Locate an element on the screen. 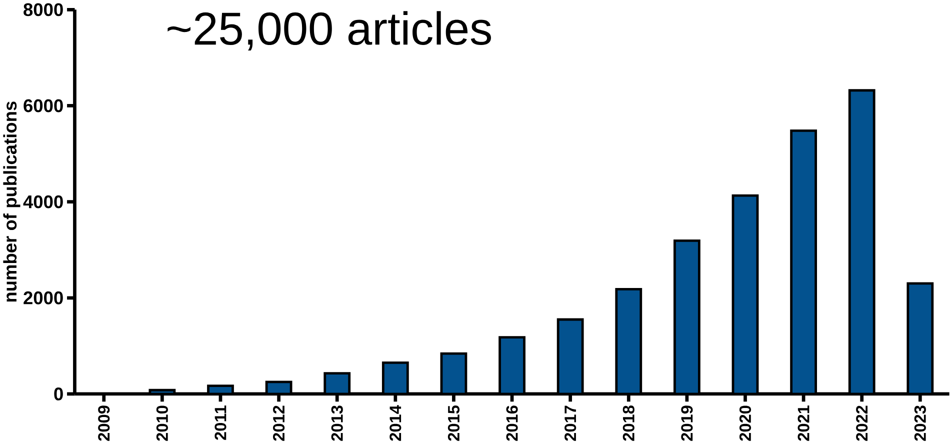 This screenshot has height=445, width=951. x-tick-label: 2012 is located at coordinates (279, 424).